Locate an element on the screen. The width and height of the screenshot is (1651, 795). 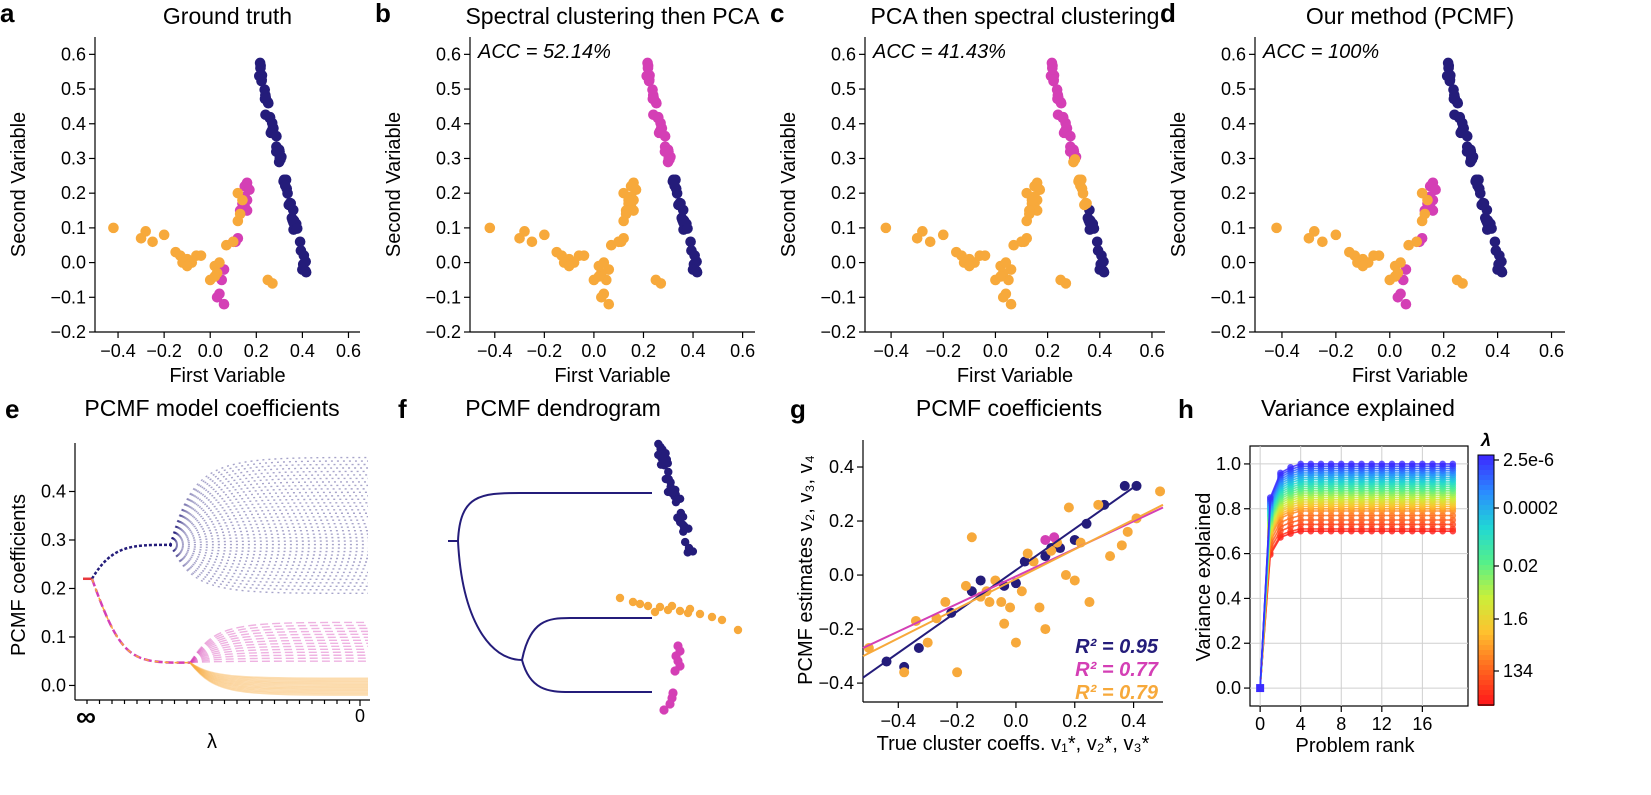
panel-letter: b is located at coordinates (383, 14).